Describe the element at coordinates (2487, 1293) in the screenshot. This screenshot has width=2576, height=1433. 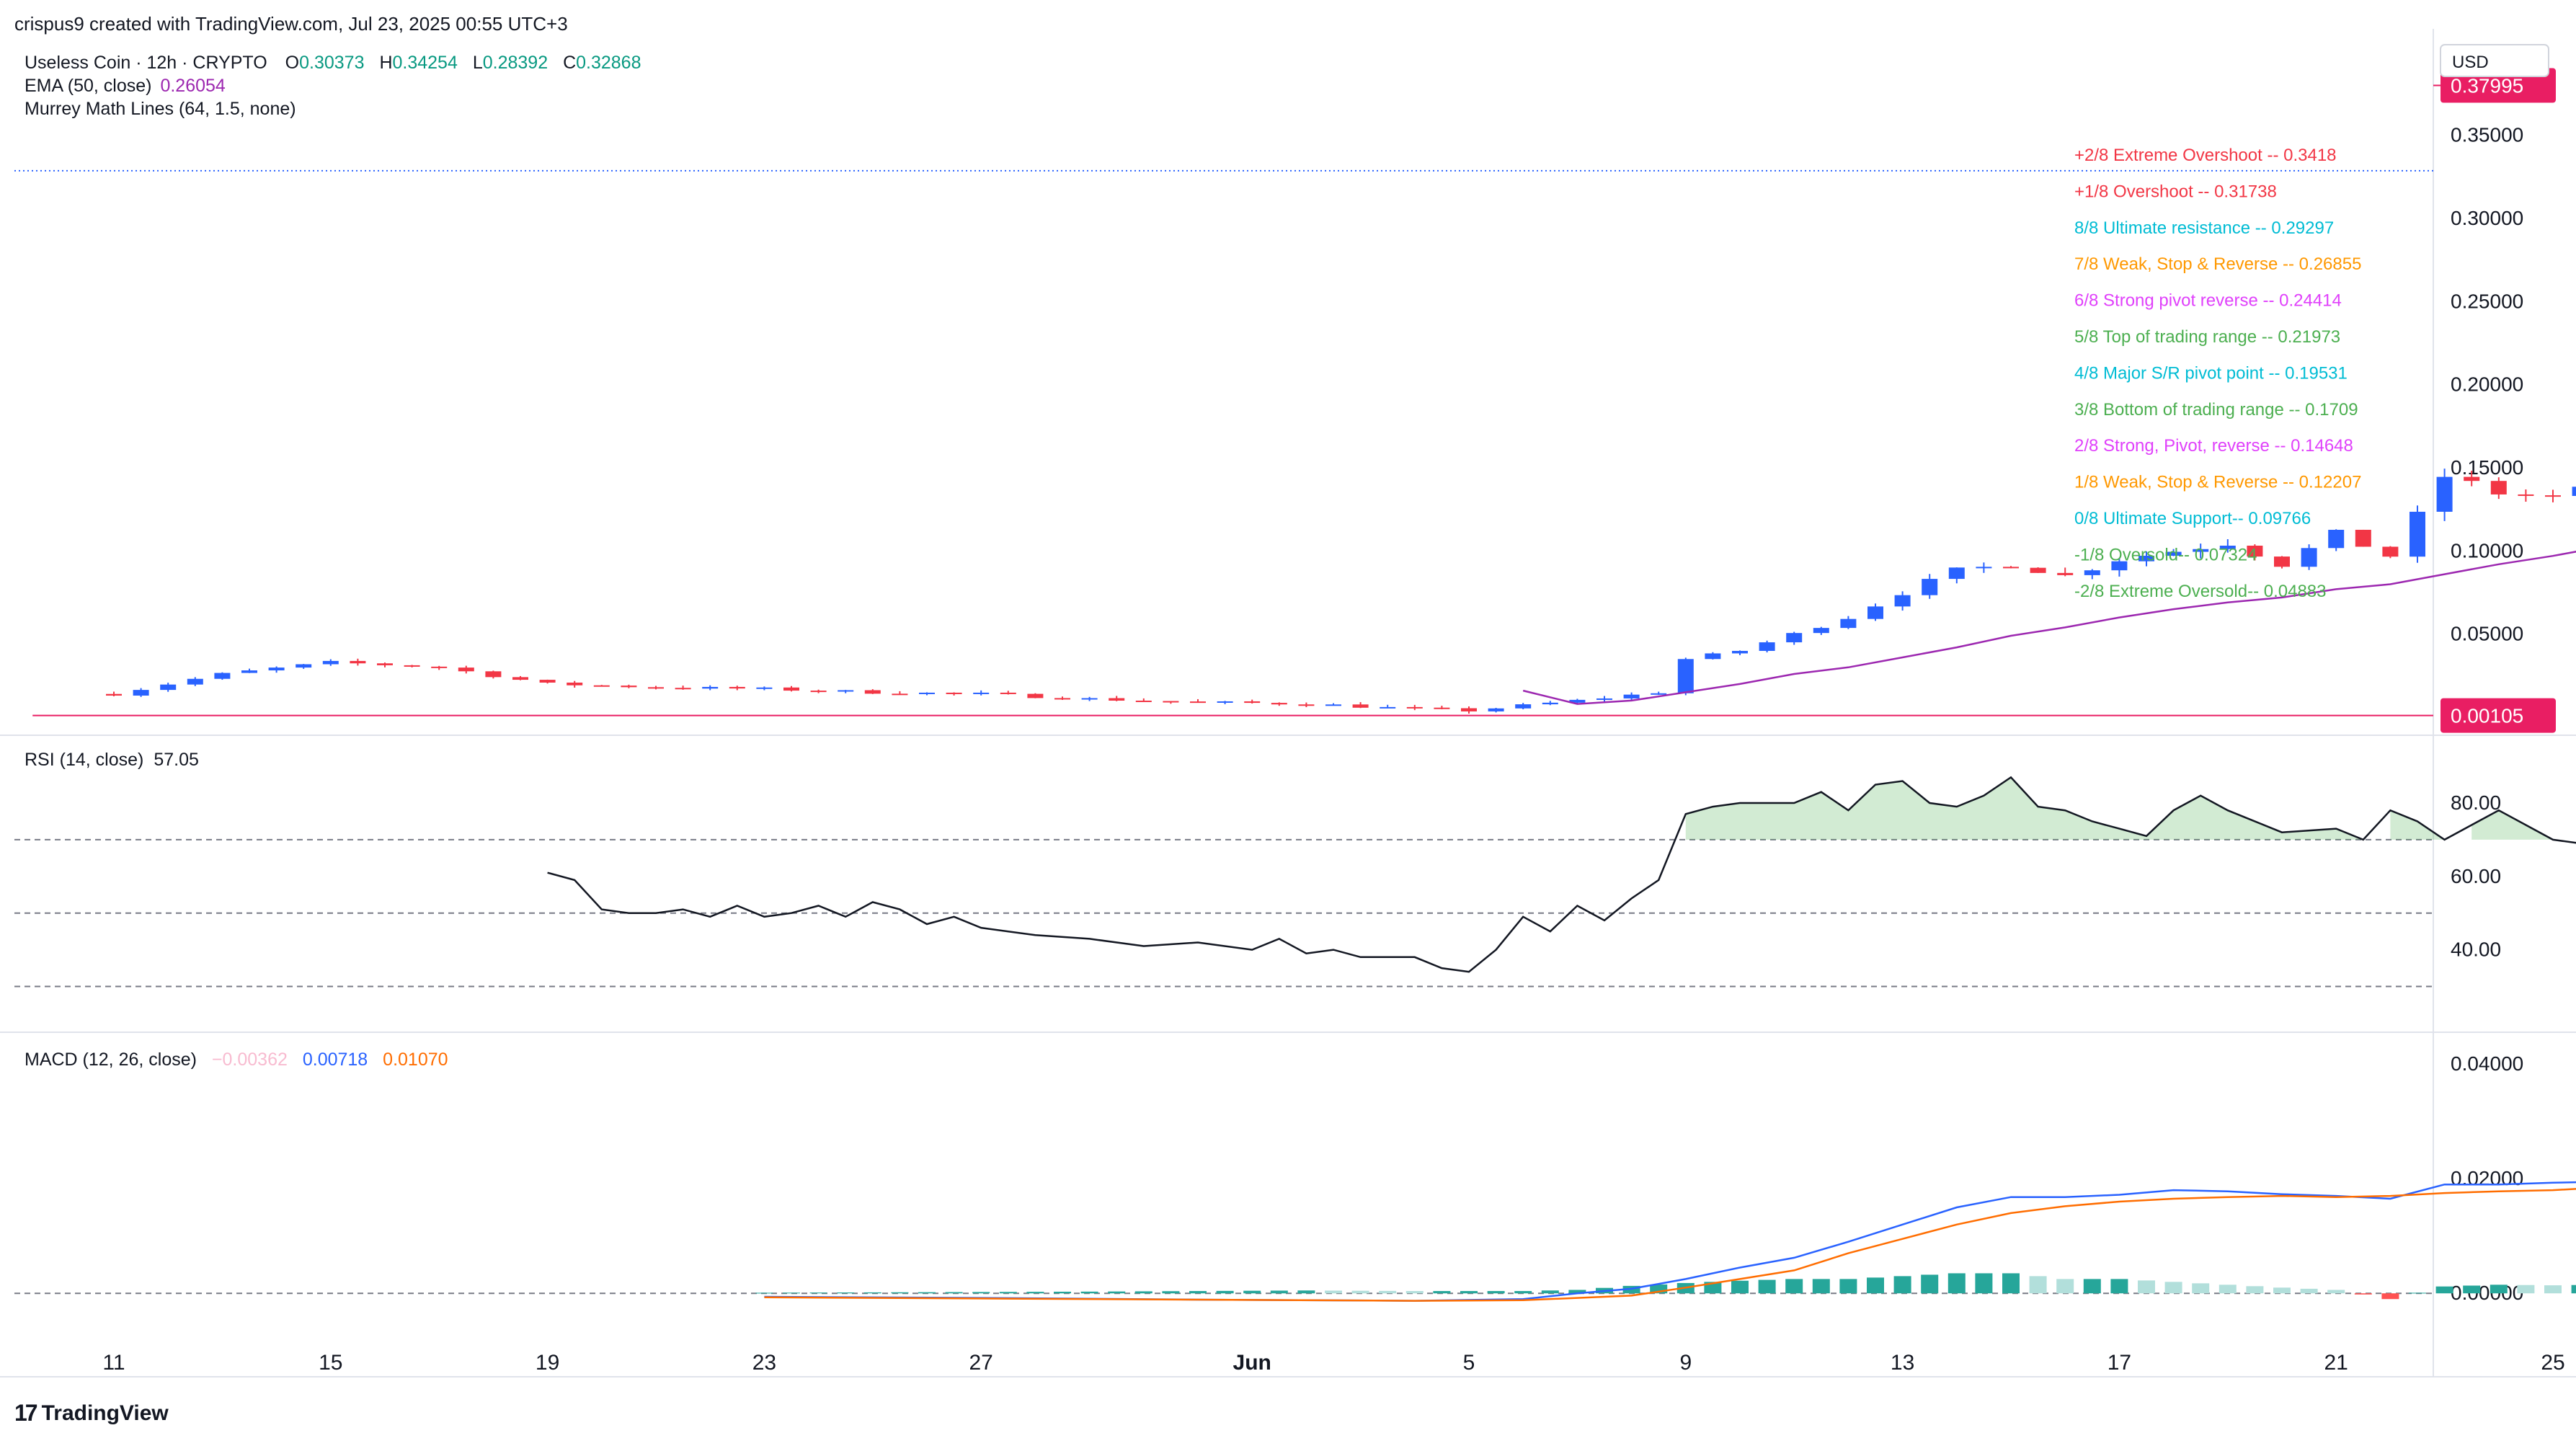
I see `macd-tick-label: 0.00000` at that location.